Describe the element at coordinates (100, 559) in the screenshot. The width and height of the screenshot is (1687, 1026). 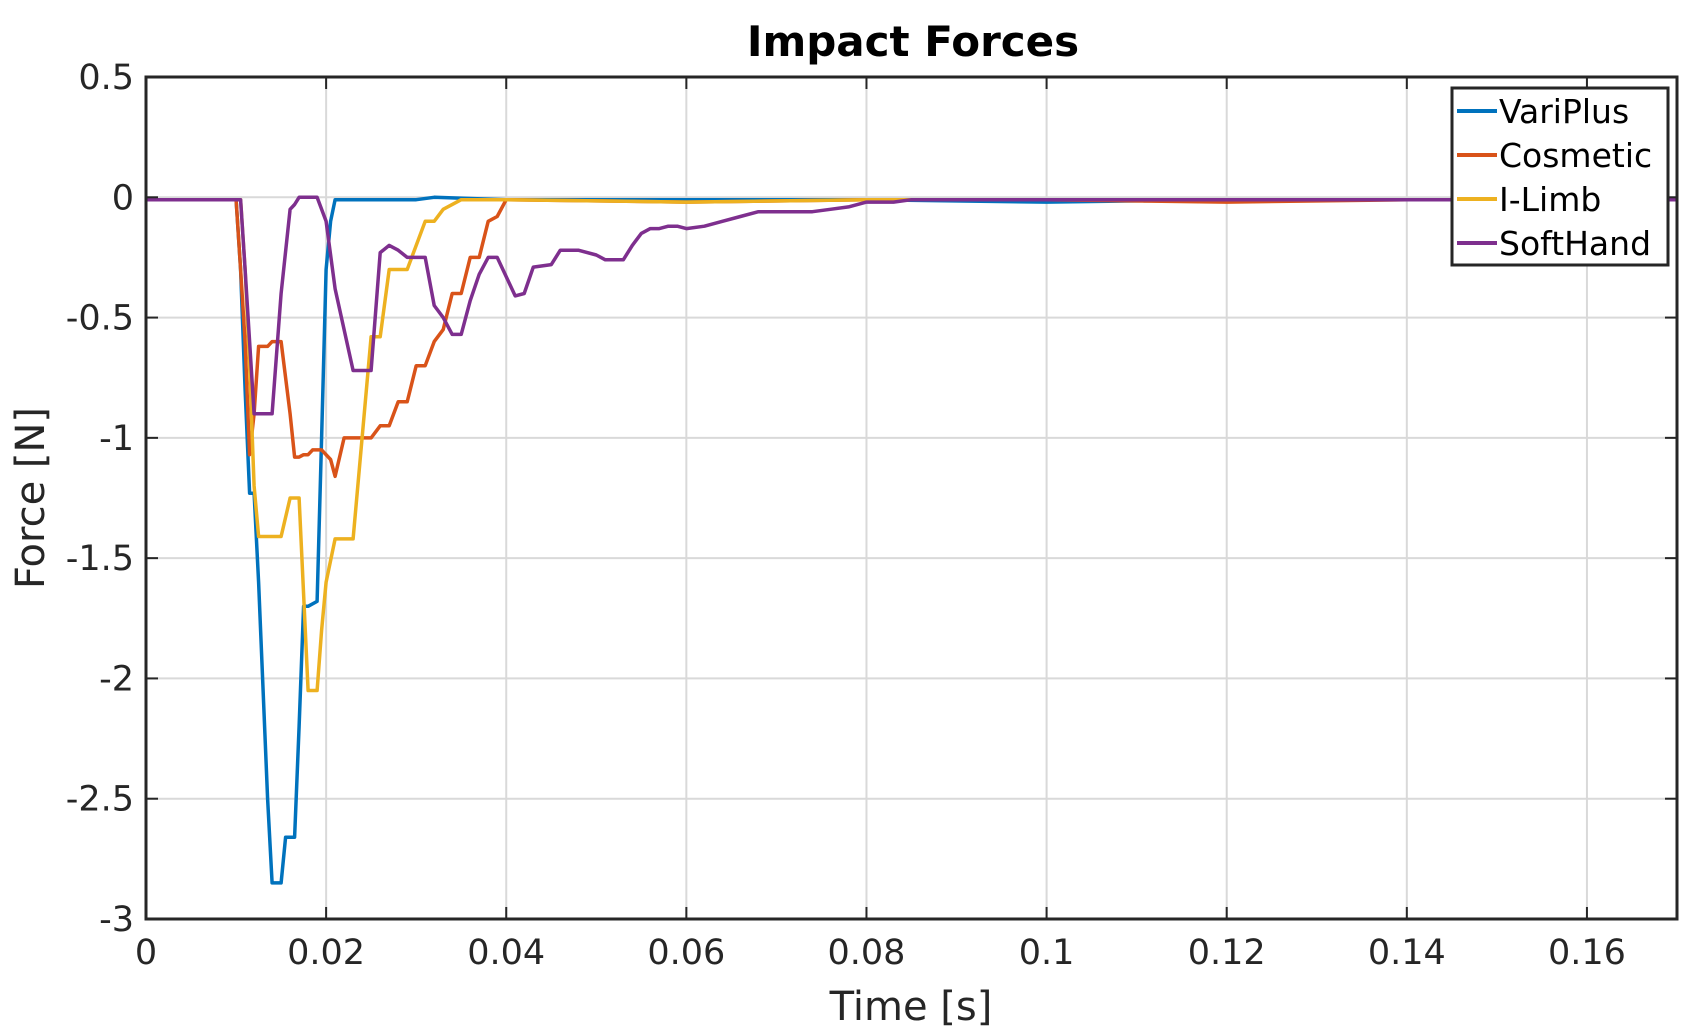
I see `y-tick-label: -1.5` at that location.